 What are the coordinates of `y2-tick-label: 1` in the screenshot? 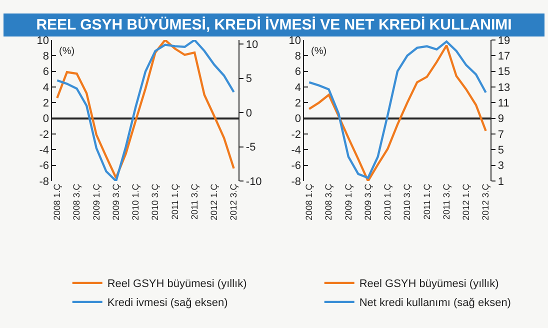 It's located at (501, 182).